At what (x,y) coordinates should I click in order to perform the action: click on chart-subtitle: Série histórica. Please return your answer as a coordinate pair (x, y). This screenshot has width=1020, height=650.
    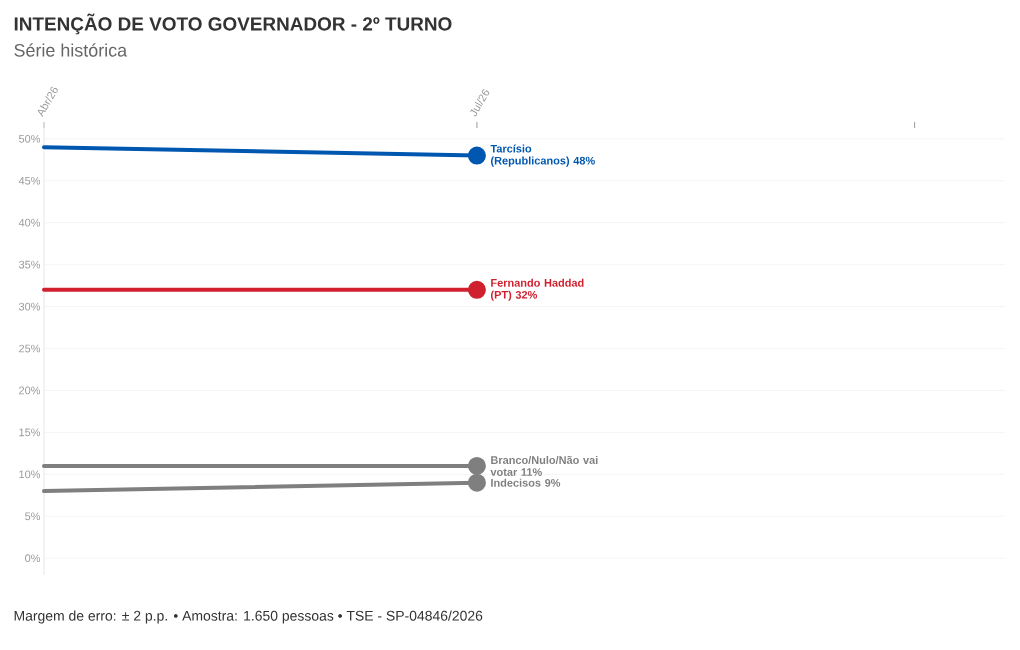
    Looking at the image, I should click on (71, 50).